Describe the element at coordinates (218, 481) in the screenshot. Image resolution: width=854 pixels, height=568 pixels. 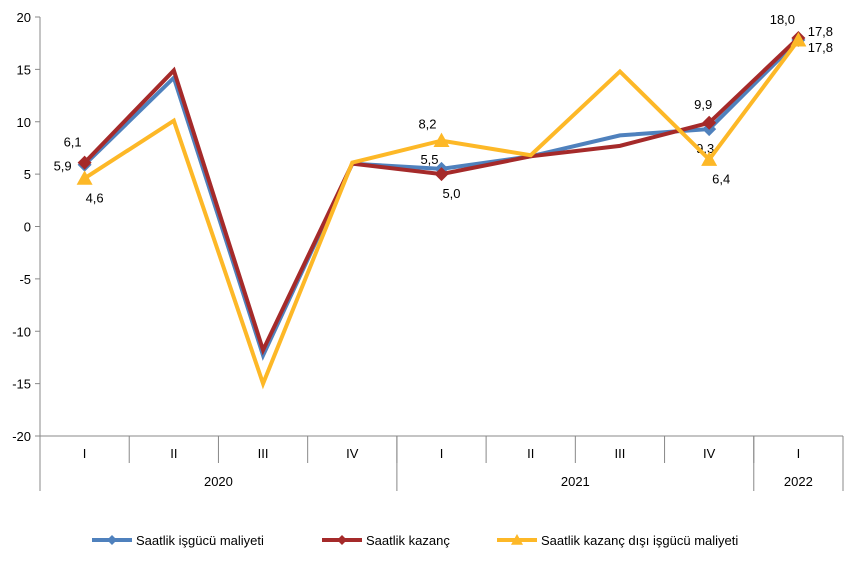
I see `year-label: 2020` at that location.